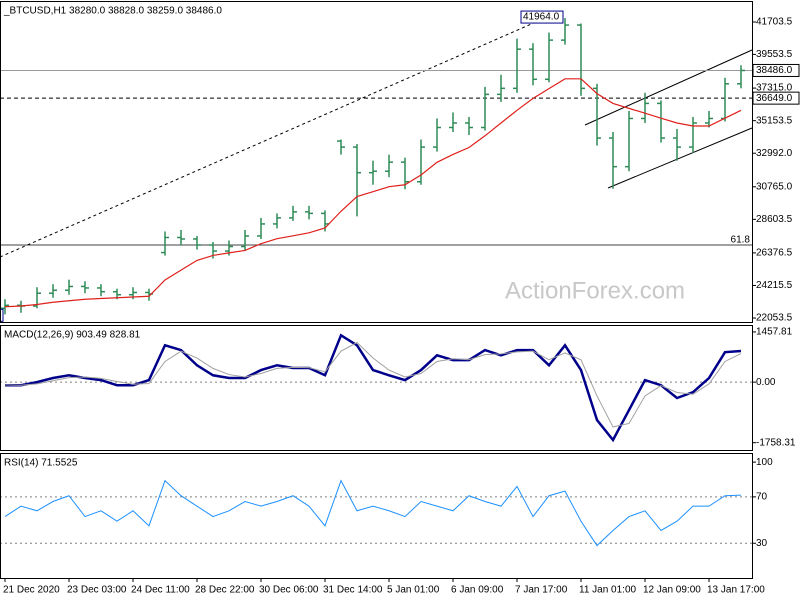 Image resolution: width=800 pixels, height=600 pixels. Describe the element at coordinates (541, 590) in the screenshot. I see `x-tick-label: 7 Jan 17:00` at that location.